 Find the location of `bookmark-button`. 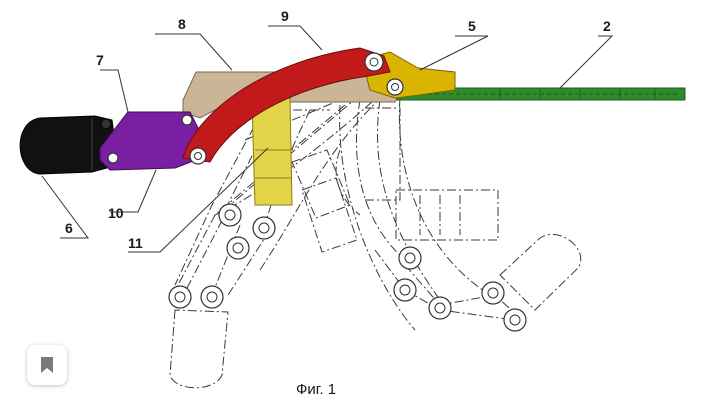

bookmark-button is located at coordinates (47, 365).